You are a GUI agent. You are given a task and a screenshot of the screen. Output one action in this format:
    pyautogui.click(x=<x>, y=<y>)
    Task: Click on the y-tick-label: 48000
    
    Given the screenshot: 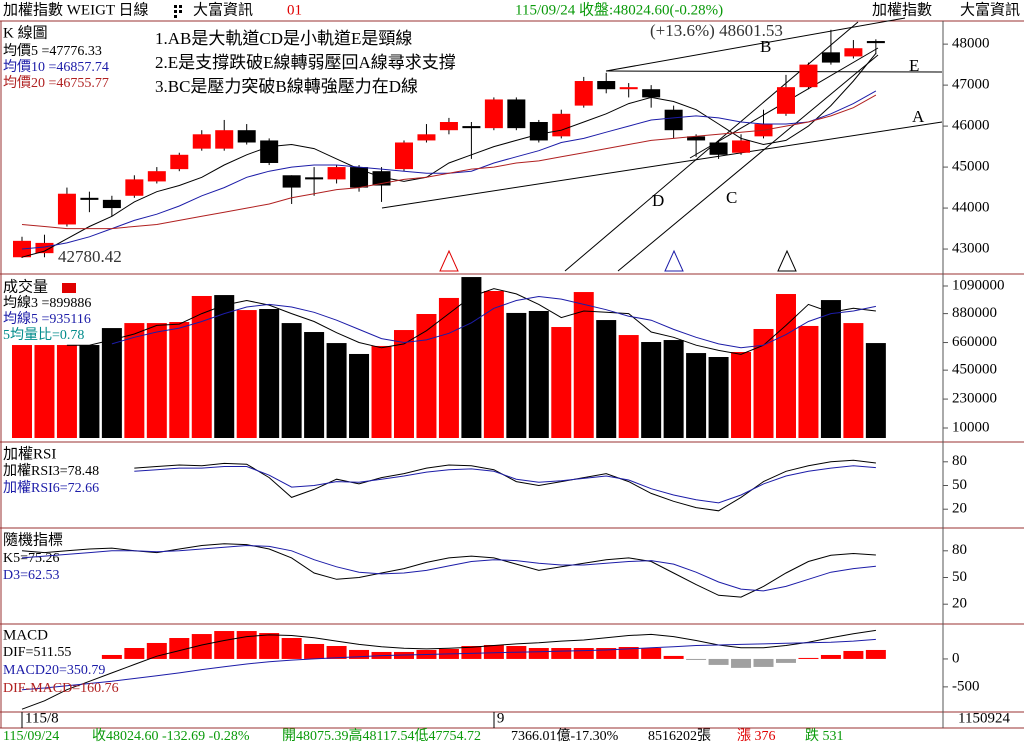 What is the action you would take?
    pyautogui.click(x=971, y=44)
    